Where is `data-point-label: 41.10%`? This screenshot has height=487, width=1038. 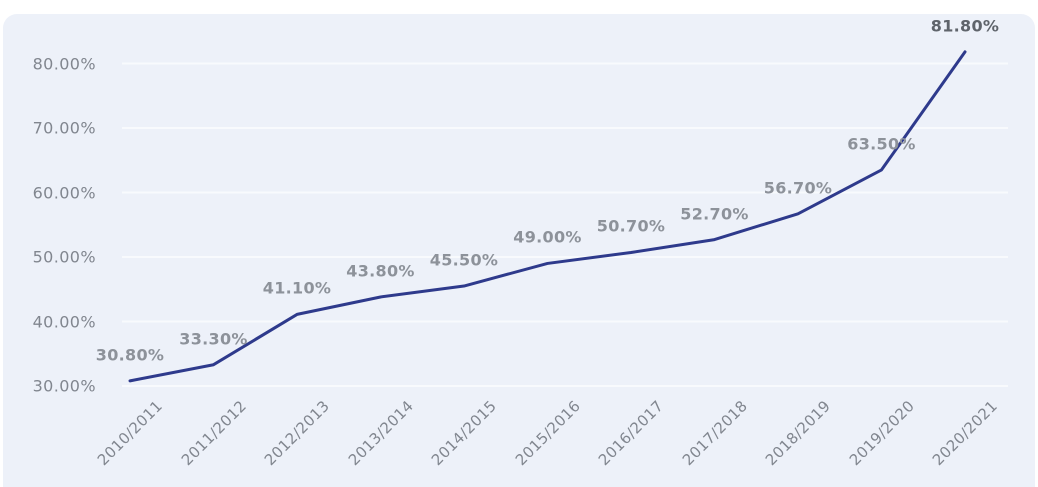
data-point-label: 41.10% is located at coordinates (297, 288).